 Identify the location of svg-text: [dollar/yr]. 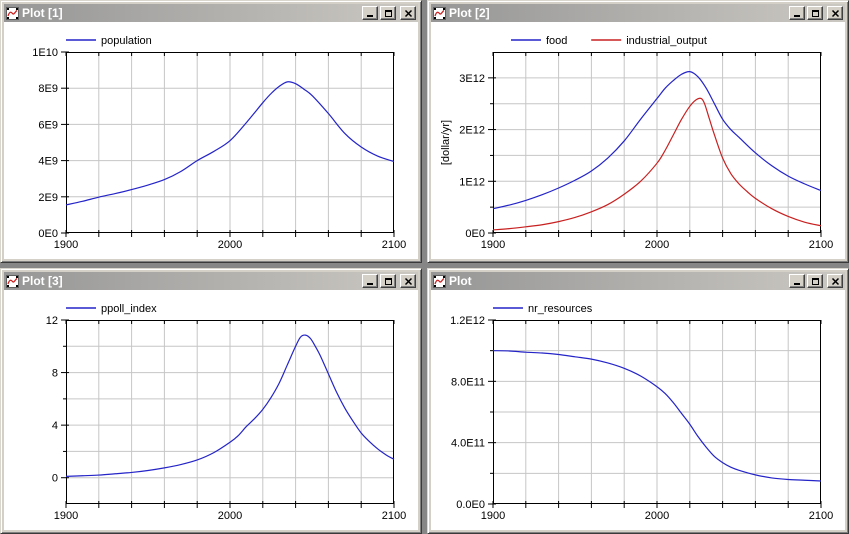
(446, 142).